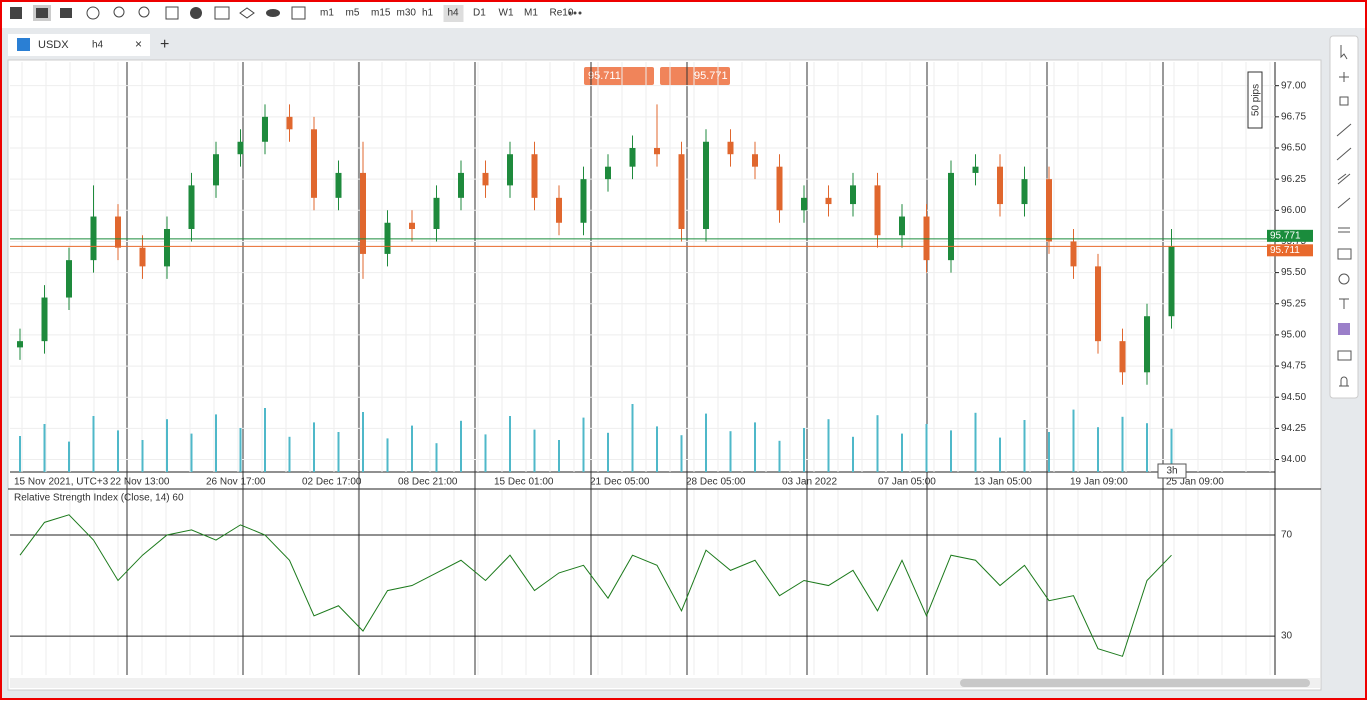 The height and width of the screenshot is (705, 1367). I want to click on y-tick-label: 70, so click(1287, 535).